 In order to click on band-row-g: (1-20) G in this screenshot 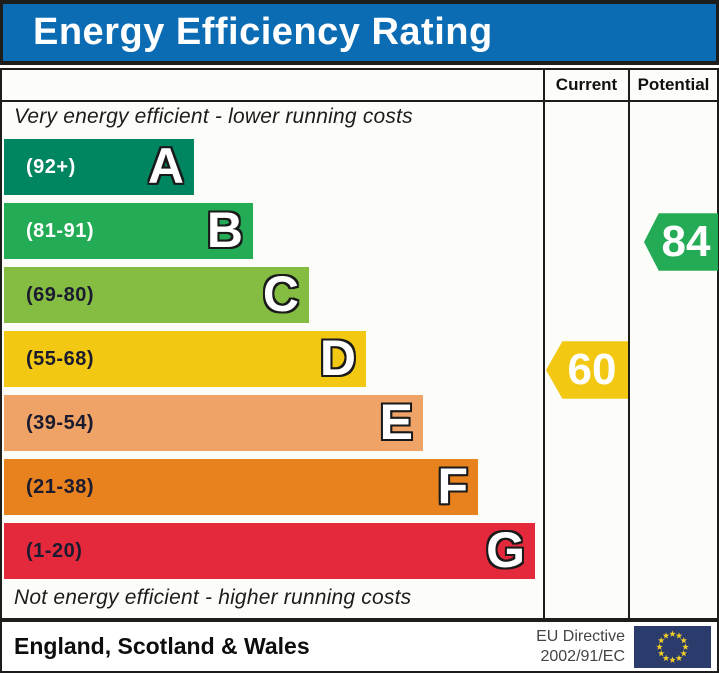, I will do `click(269, 551)`.